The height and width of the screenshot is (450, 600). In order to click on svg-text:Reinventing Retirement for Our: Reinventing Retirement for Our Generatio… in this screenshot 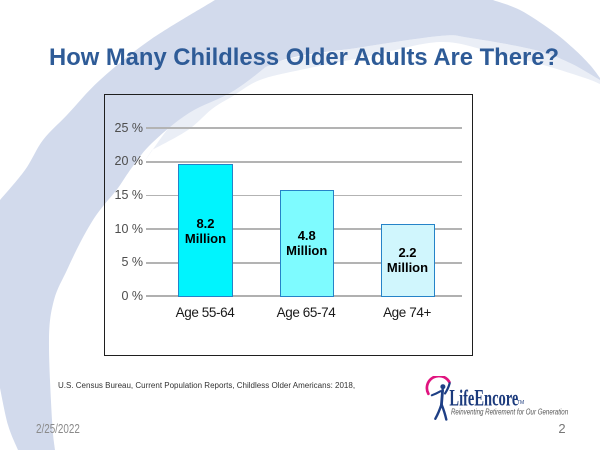, I will do `click(509, 411)`.